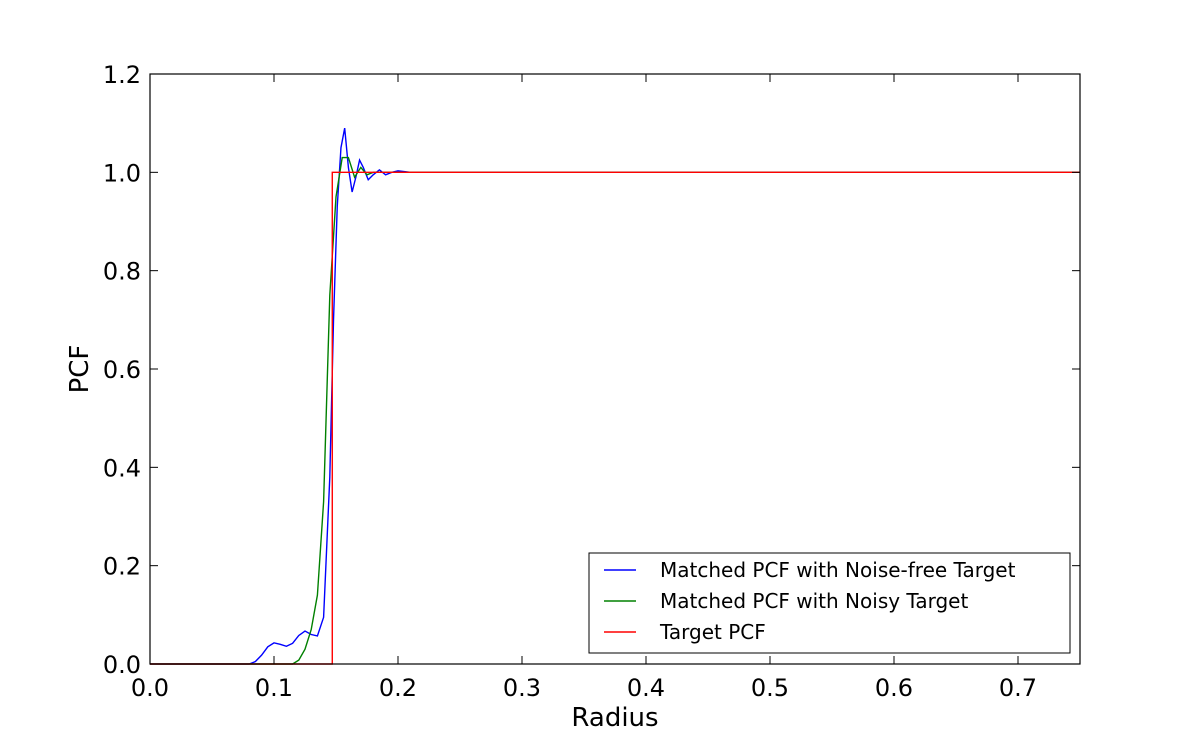  Describe the element at coordinates (122, 567) in the screenshot. I see `y-tick-label: 0.2` at that location.